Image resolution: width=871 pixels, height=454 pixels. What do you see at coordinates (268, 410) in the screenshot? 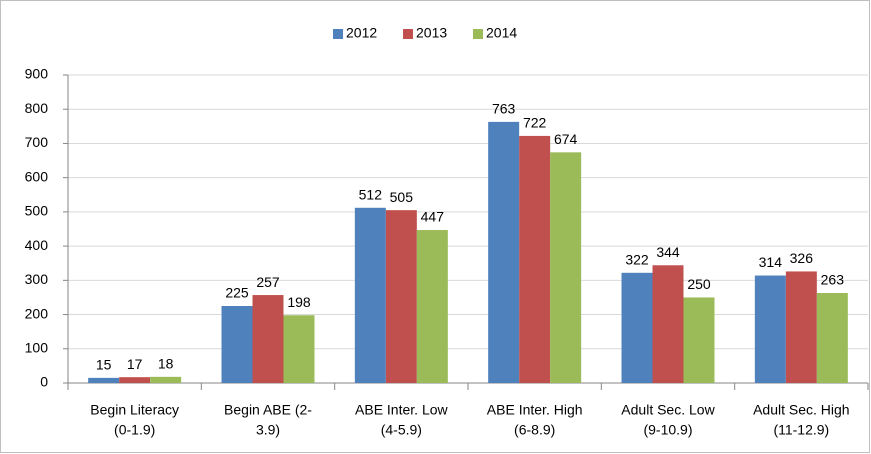
I see `x-tick-label: Begin ABE (2-` at bounding box center [268, 410].